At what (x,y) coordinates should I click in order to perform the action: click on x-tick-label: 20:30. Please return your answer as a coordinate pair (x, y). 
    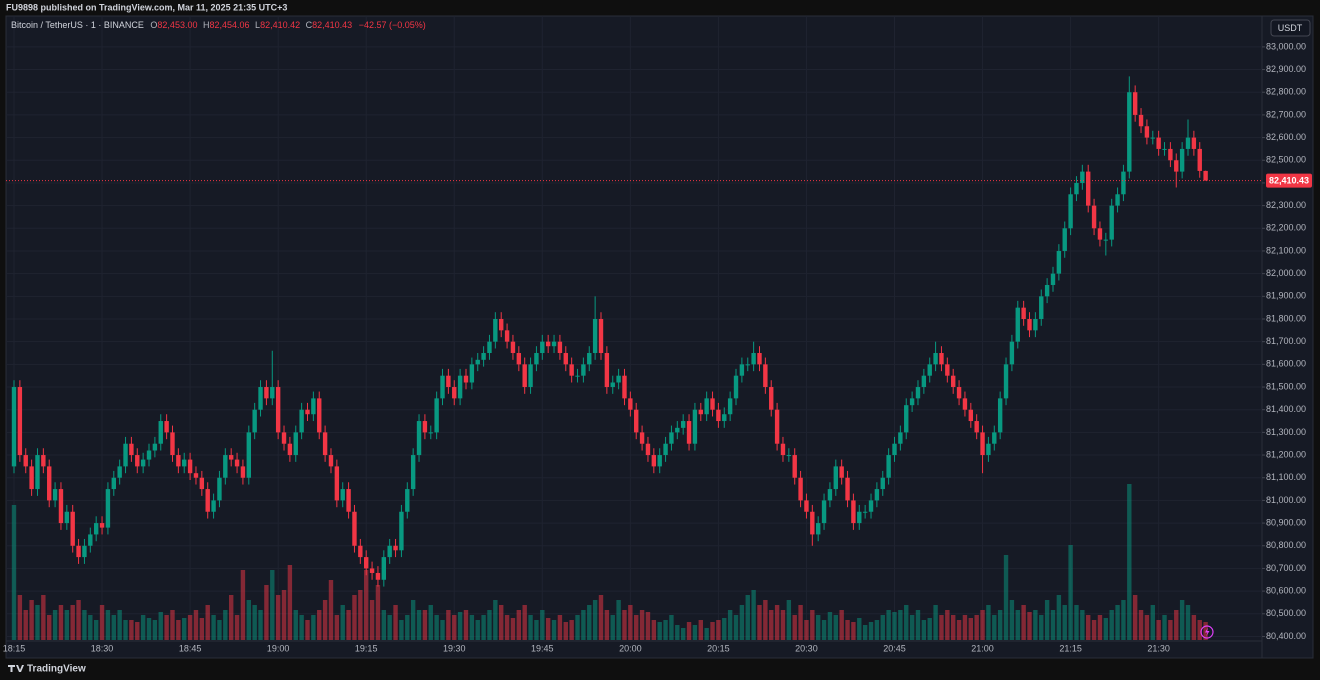
    Looking at the image, I should click on (806, 648).